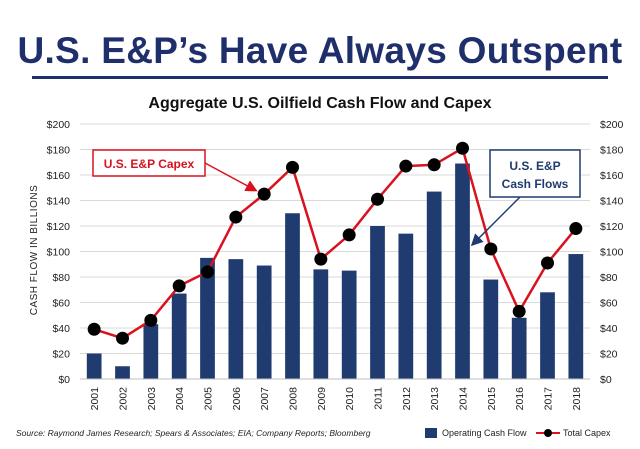 The height and width of the screenshot is (449, 640). Describe the element at coordinates (265, 399) in the screenshot. I see `x-tick-label: 2007` at that location.